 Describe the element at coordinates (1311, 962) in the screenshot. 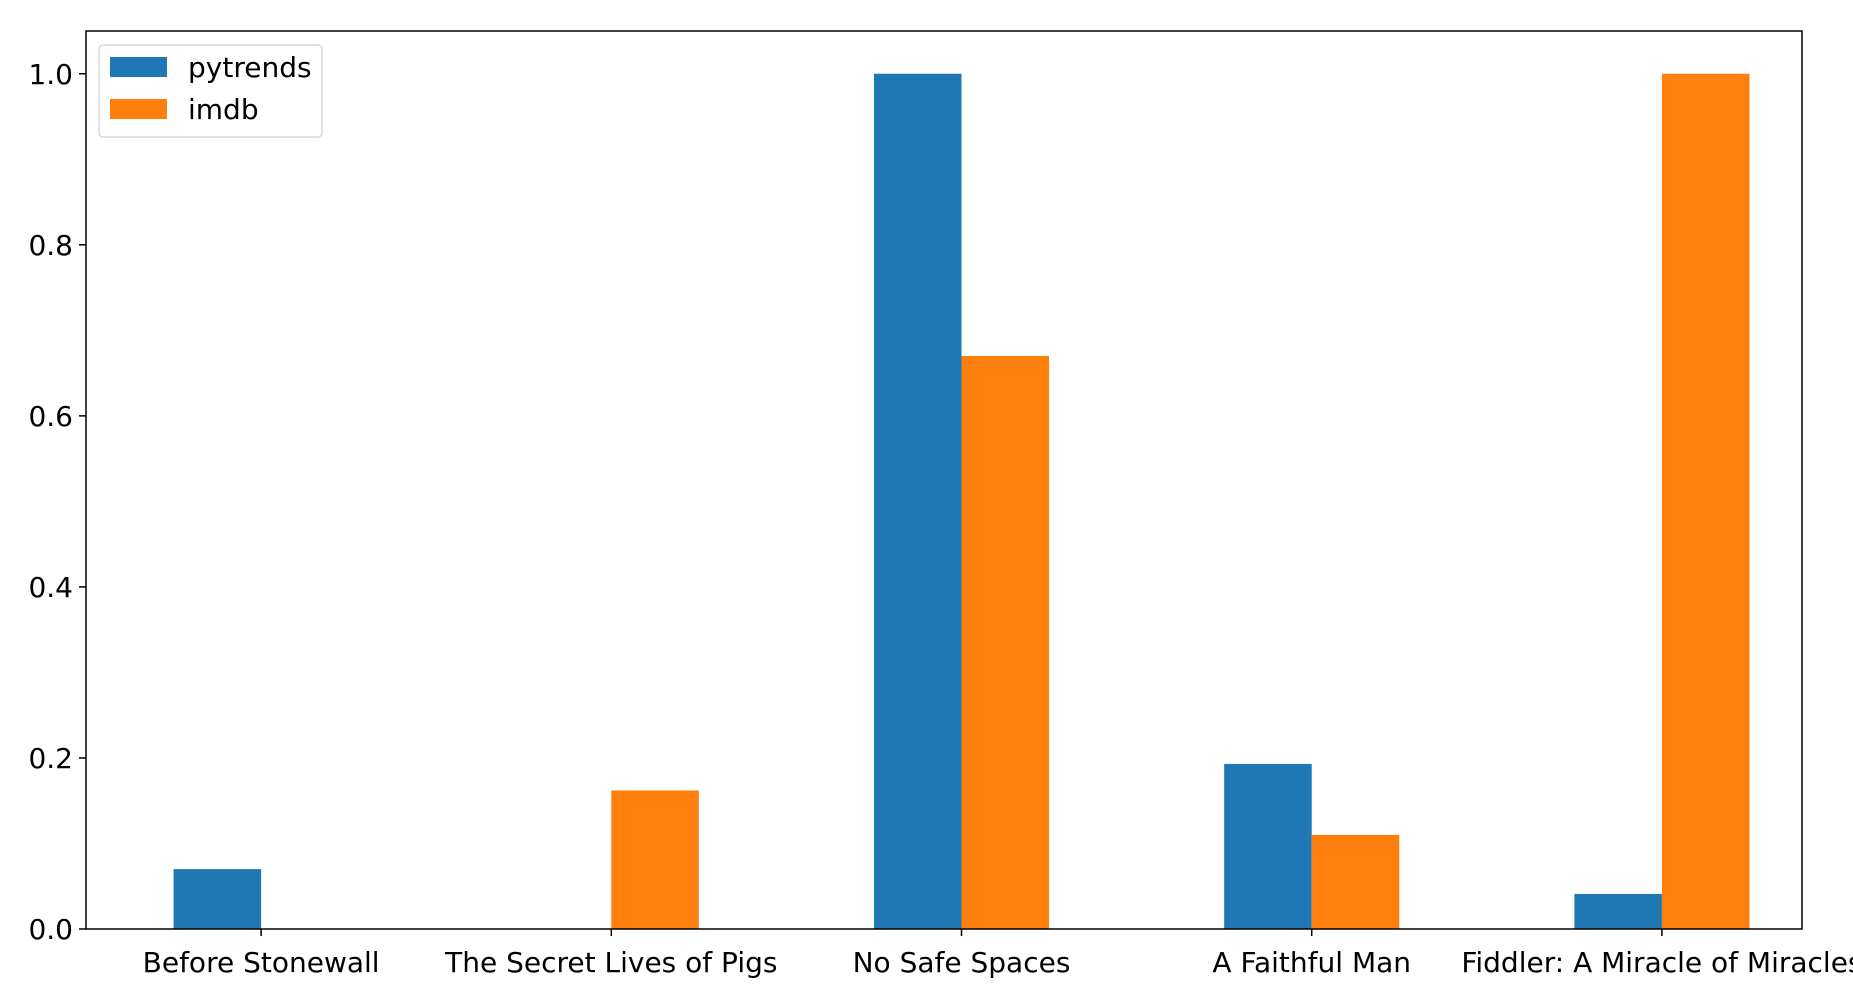

I see `x-tick-label: A Faithful Man` at that location.